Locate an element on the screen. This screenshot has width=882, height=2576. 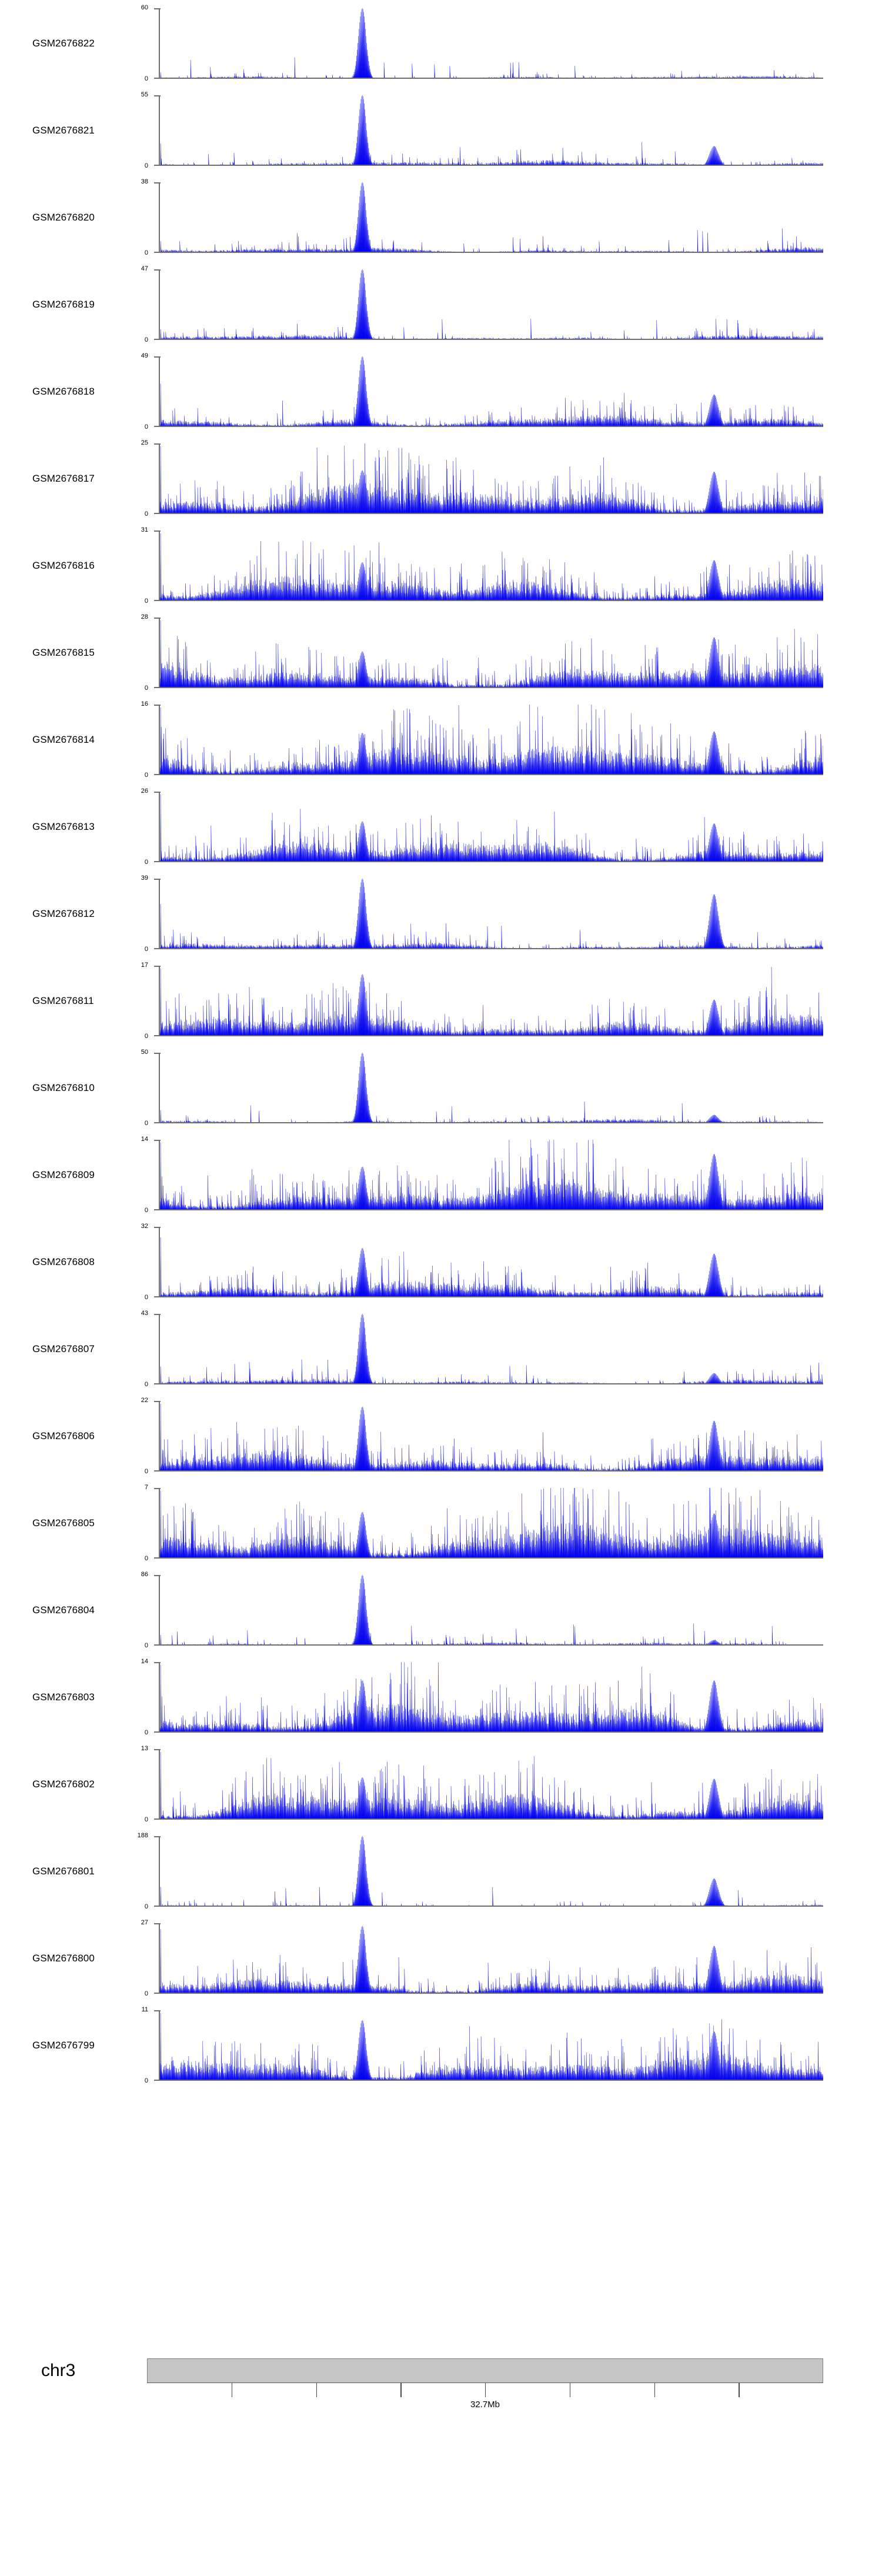
coverage-track: GSM2676817 25 0 is located at coordinates (441, 478).